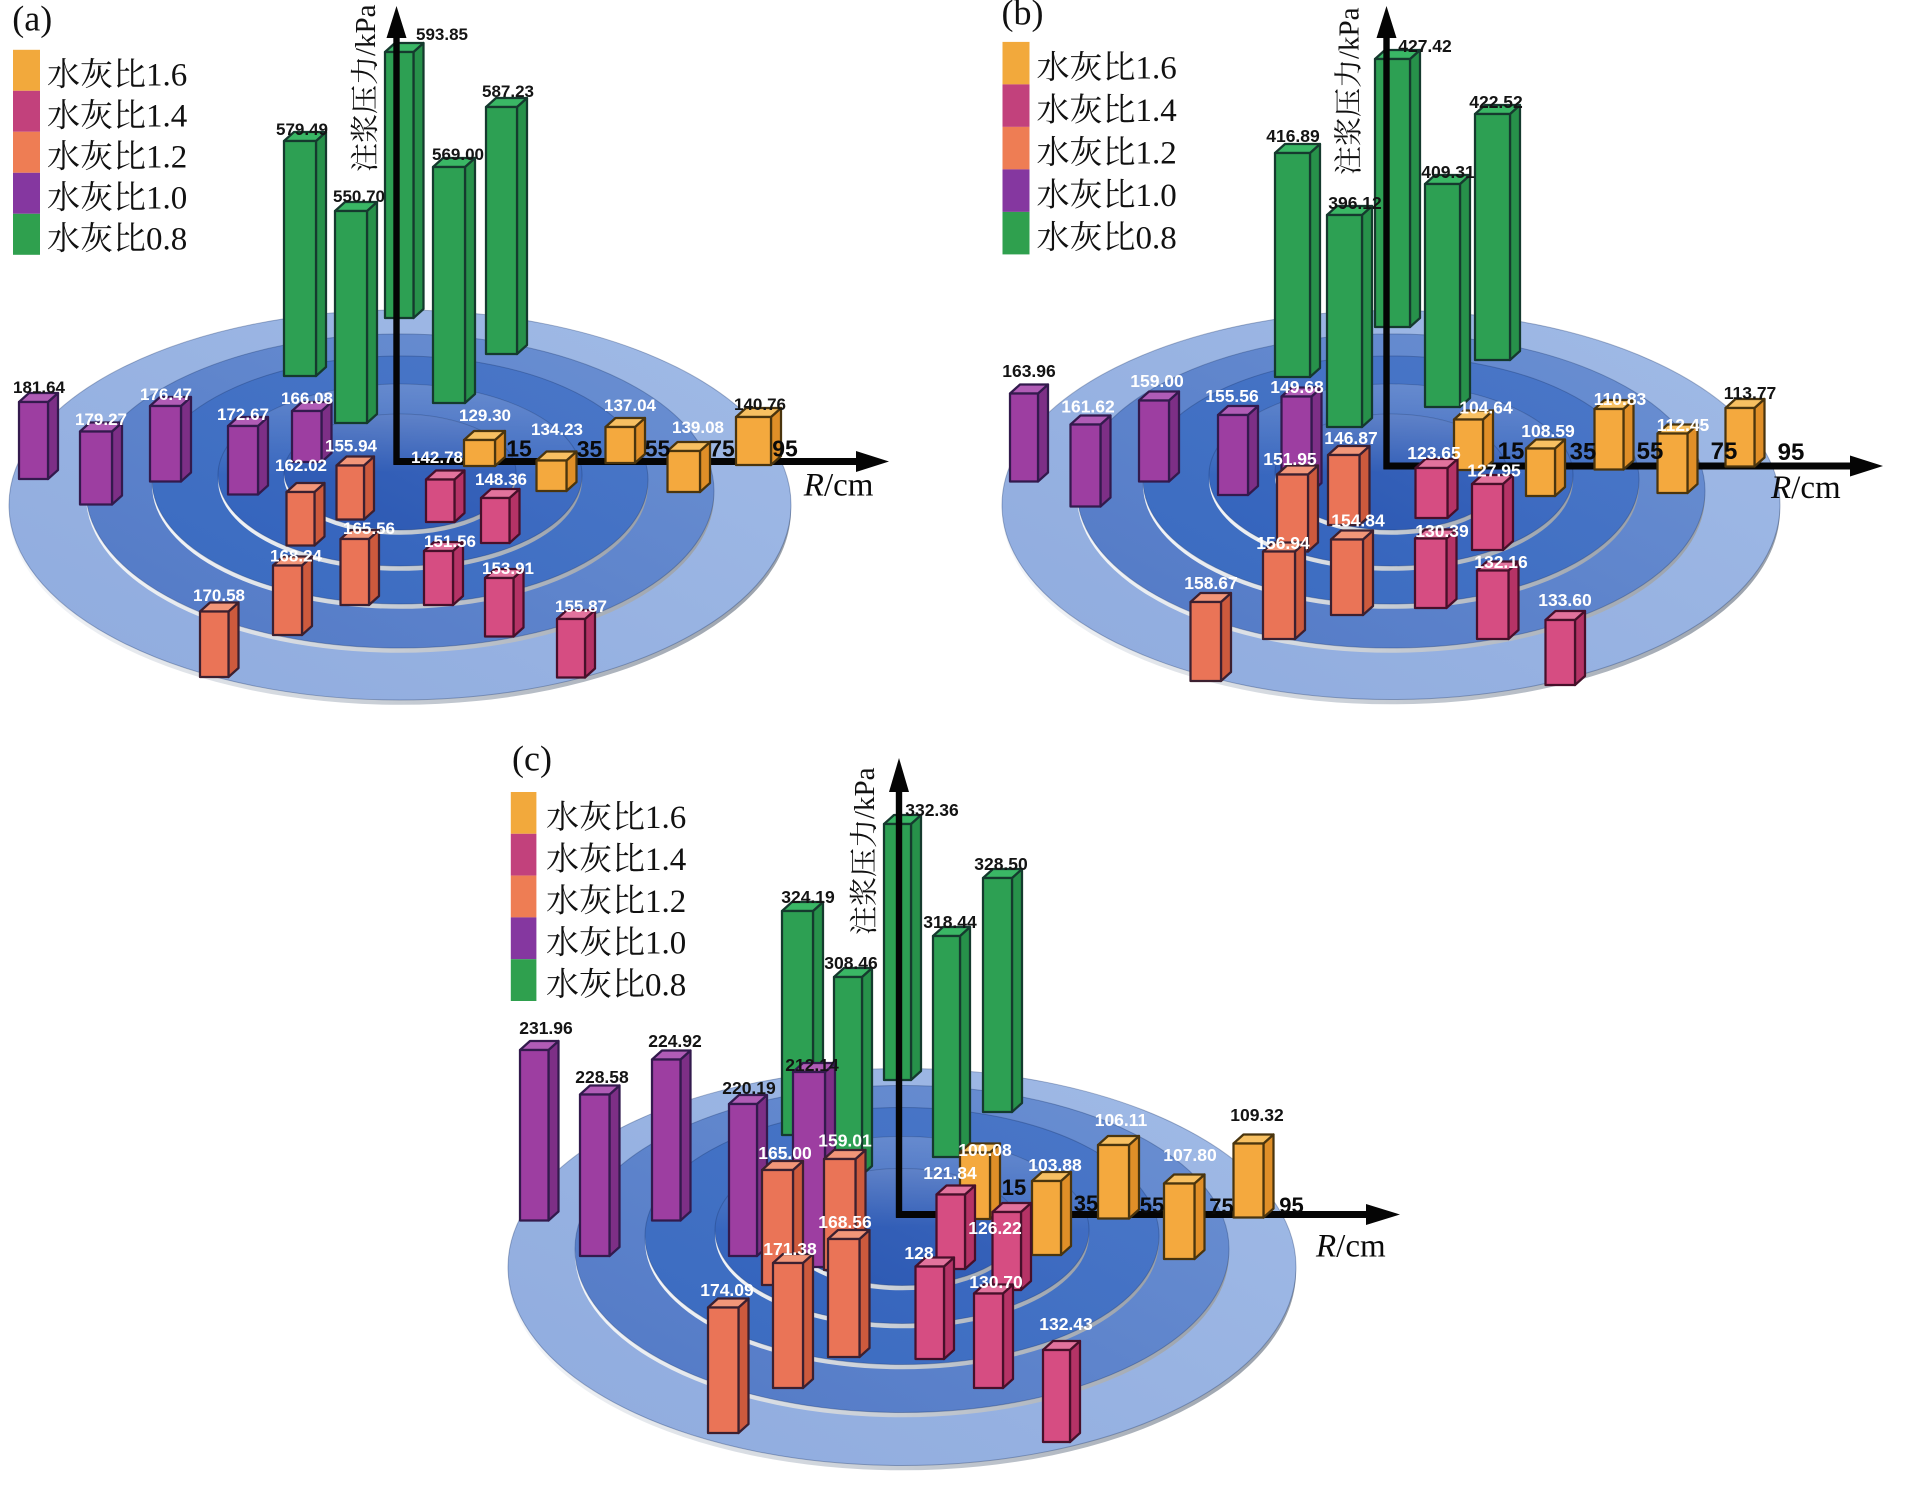  Describe the element at coordinates (918, 1253) in the screenshot. I see `svg-text: 128` at that location.